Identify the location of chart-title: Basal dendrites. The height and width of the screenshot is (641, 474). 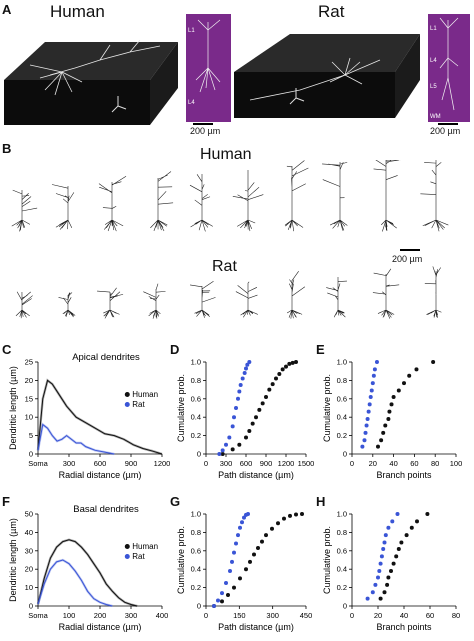
(106, 509).